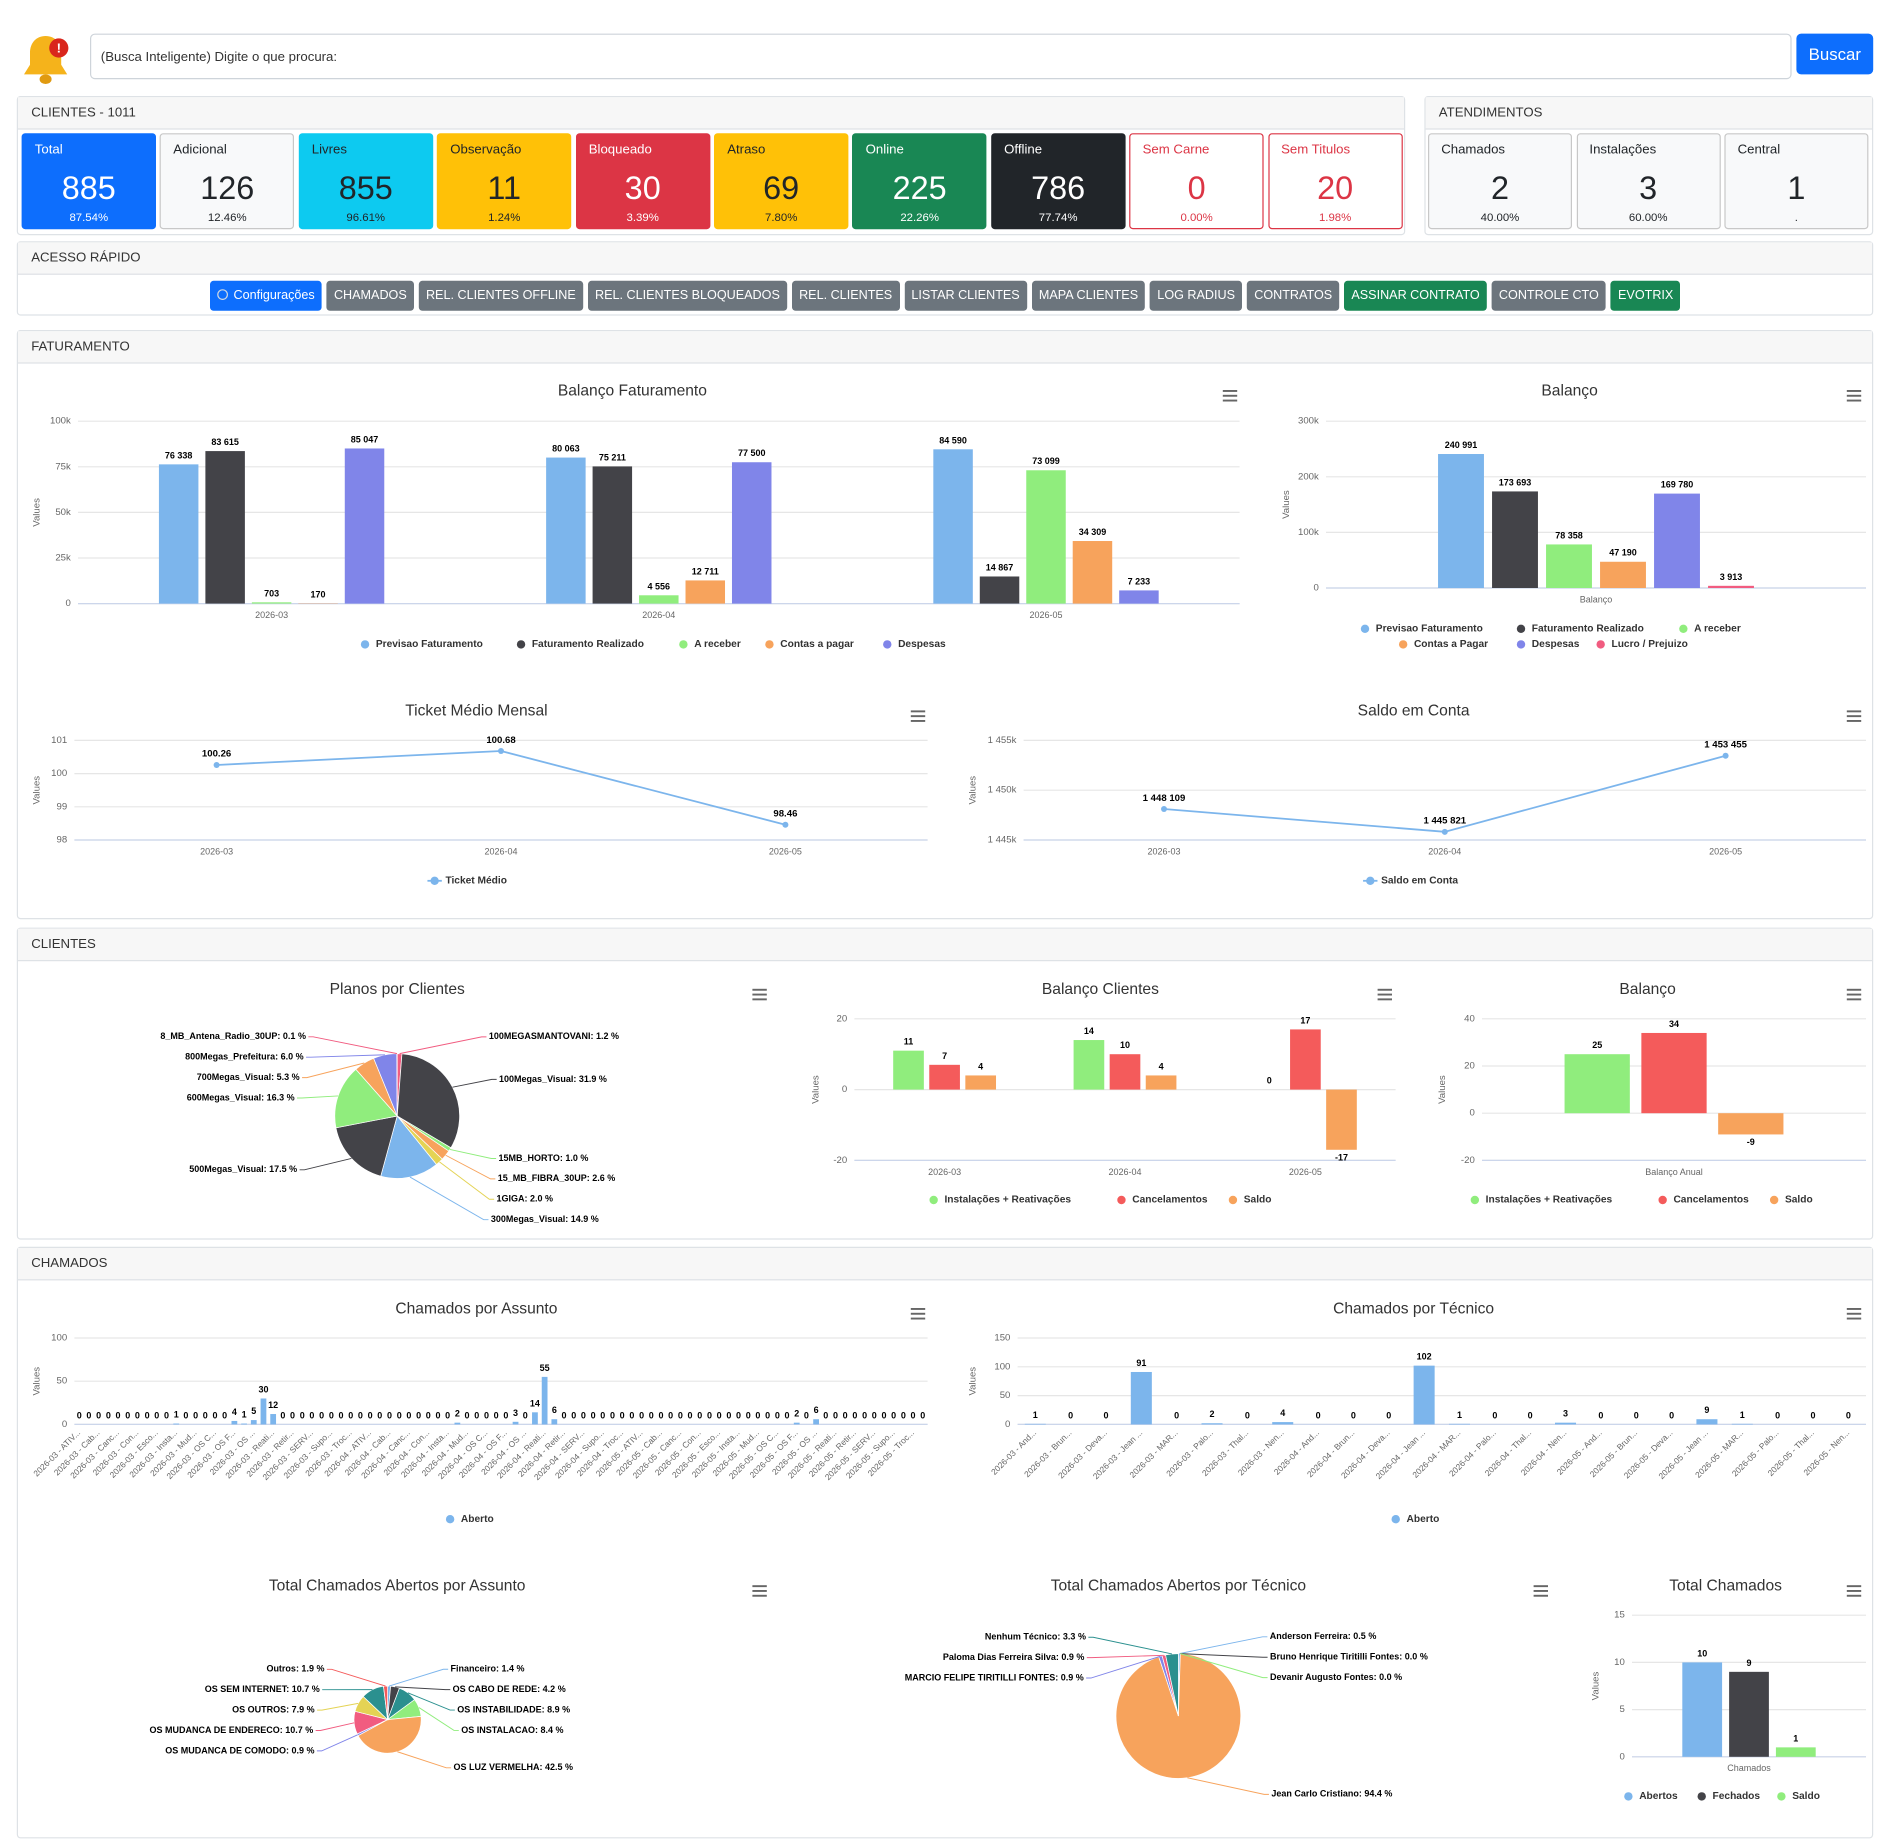  I want to click on legend-label: Fechados, so click(1737, 1796).